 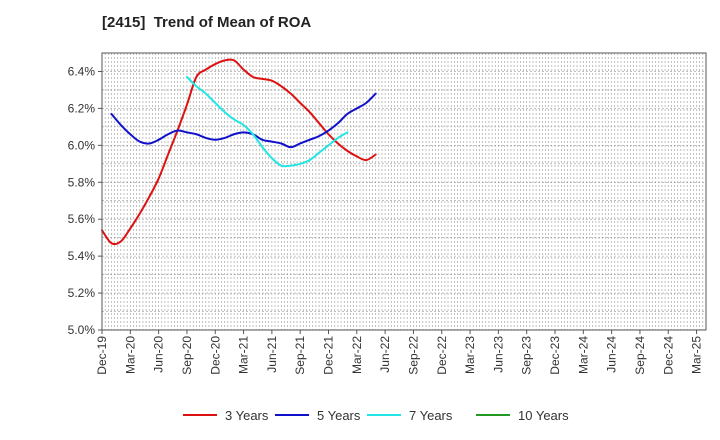 What do you see at coordinates (82, 71) in the screenshot?
I see `y-tick-label: 6.4%` at bounding box center [82, 71].